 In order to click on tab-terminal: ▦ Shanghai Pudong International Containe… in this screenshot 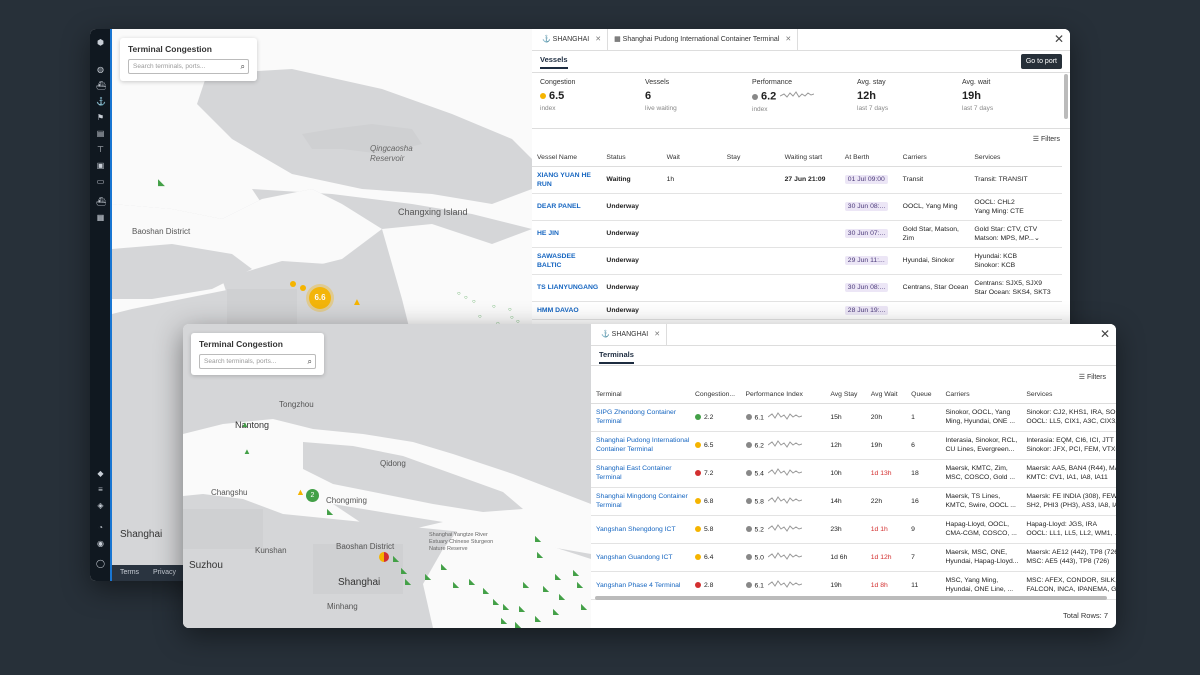, I will do `click(703, 40)`.